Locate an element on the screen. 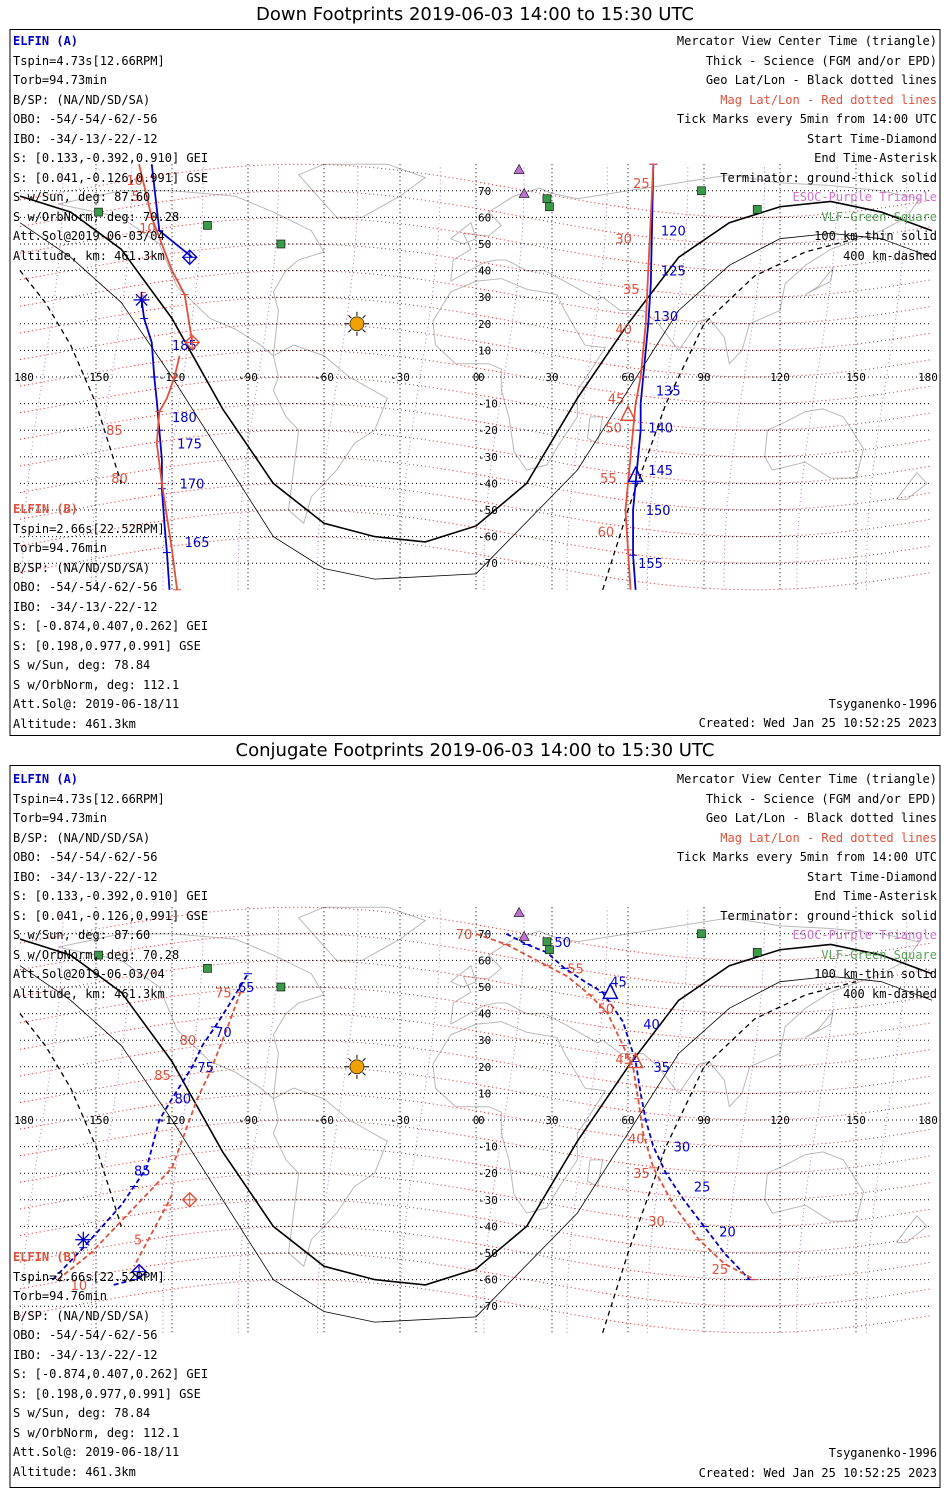 This screenshot has width=950, height=1500. track-time-label: 140 is located at coordinates (660, 429).